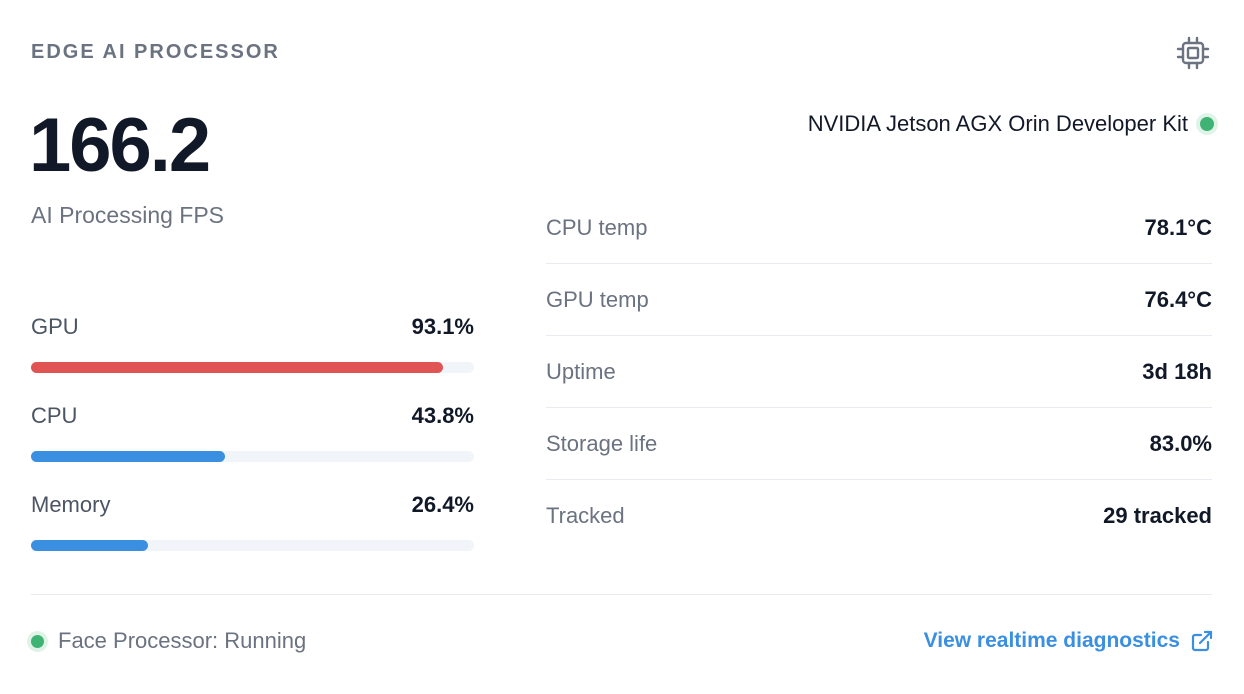  I want to click on stat-value: 78.1°C, so click(1178, 227).